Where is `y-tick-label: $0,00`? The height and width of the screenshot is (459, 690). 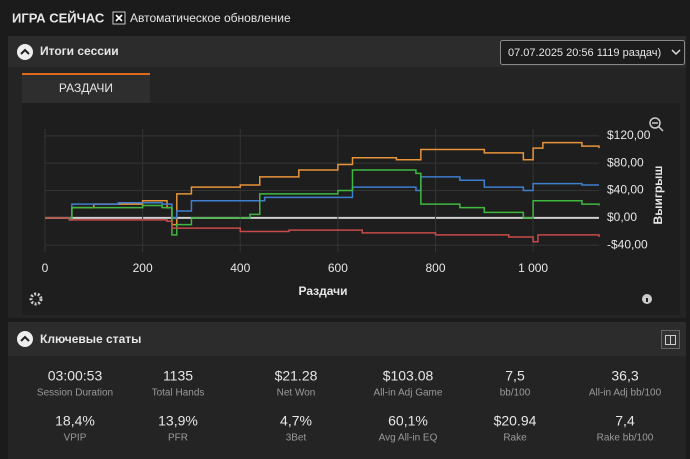
y-tick-label: $0,00 is located at coordinates (622, 217).